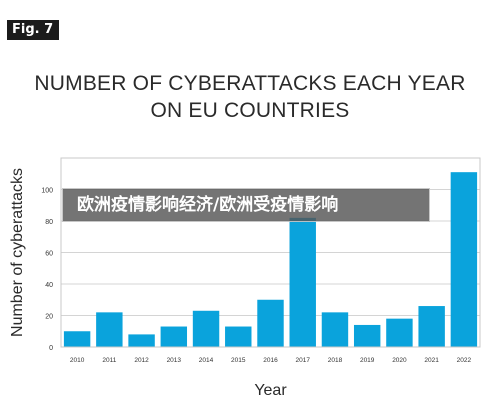  I want to click on bar-2020, so click(399, 332).